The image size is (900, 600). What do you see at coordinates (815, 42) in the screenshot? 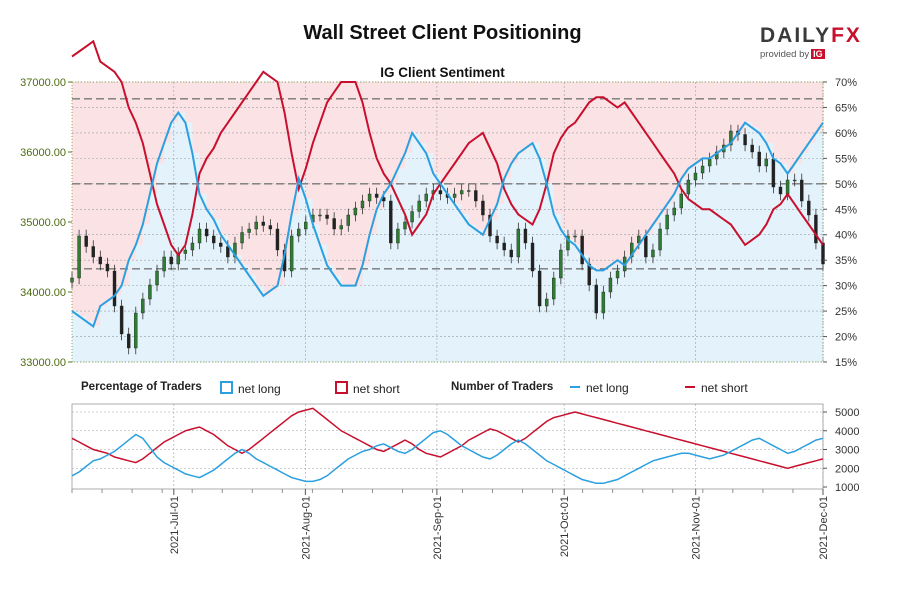
I see `dailyfx-logo: DAILYFX provided by IG` at bounding box center [815, 42].